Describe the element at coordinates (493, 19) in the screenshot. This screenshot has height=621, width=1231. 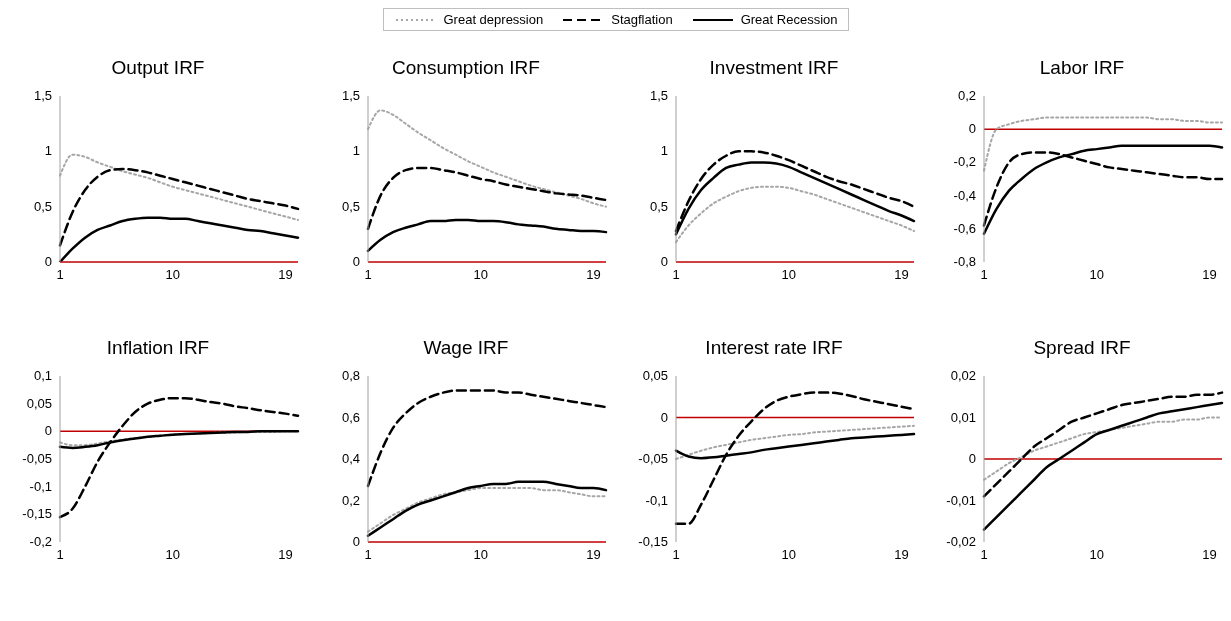
I see `legend-label: Great depression` at that location.